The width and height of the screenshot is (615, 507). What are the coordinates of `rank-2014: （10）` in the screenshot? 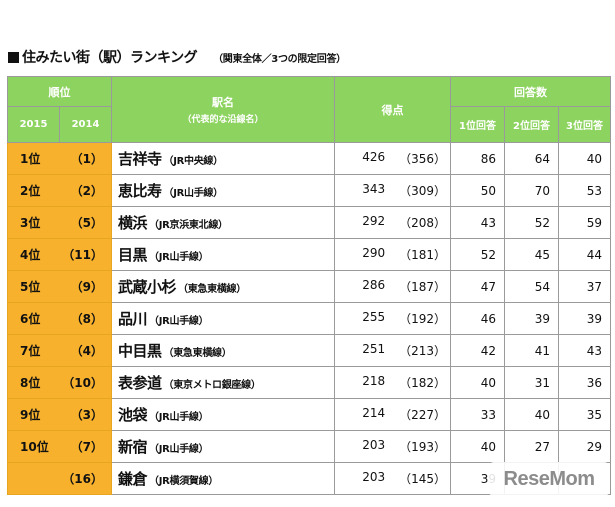 It's located at (82, 383).